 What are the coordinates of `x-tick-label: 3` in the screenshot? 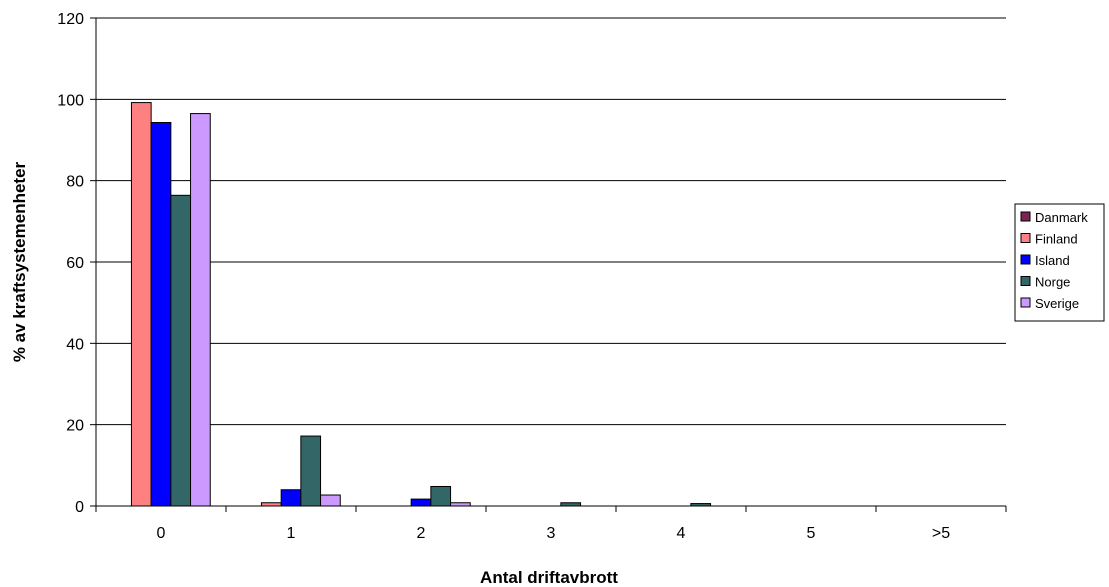 It's located at (551, 533).